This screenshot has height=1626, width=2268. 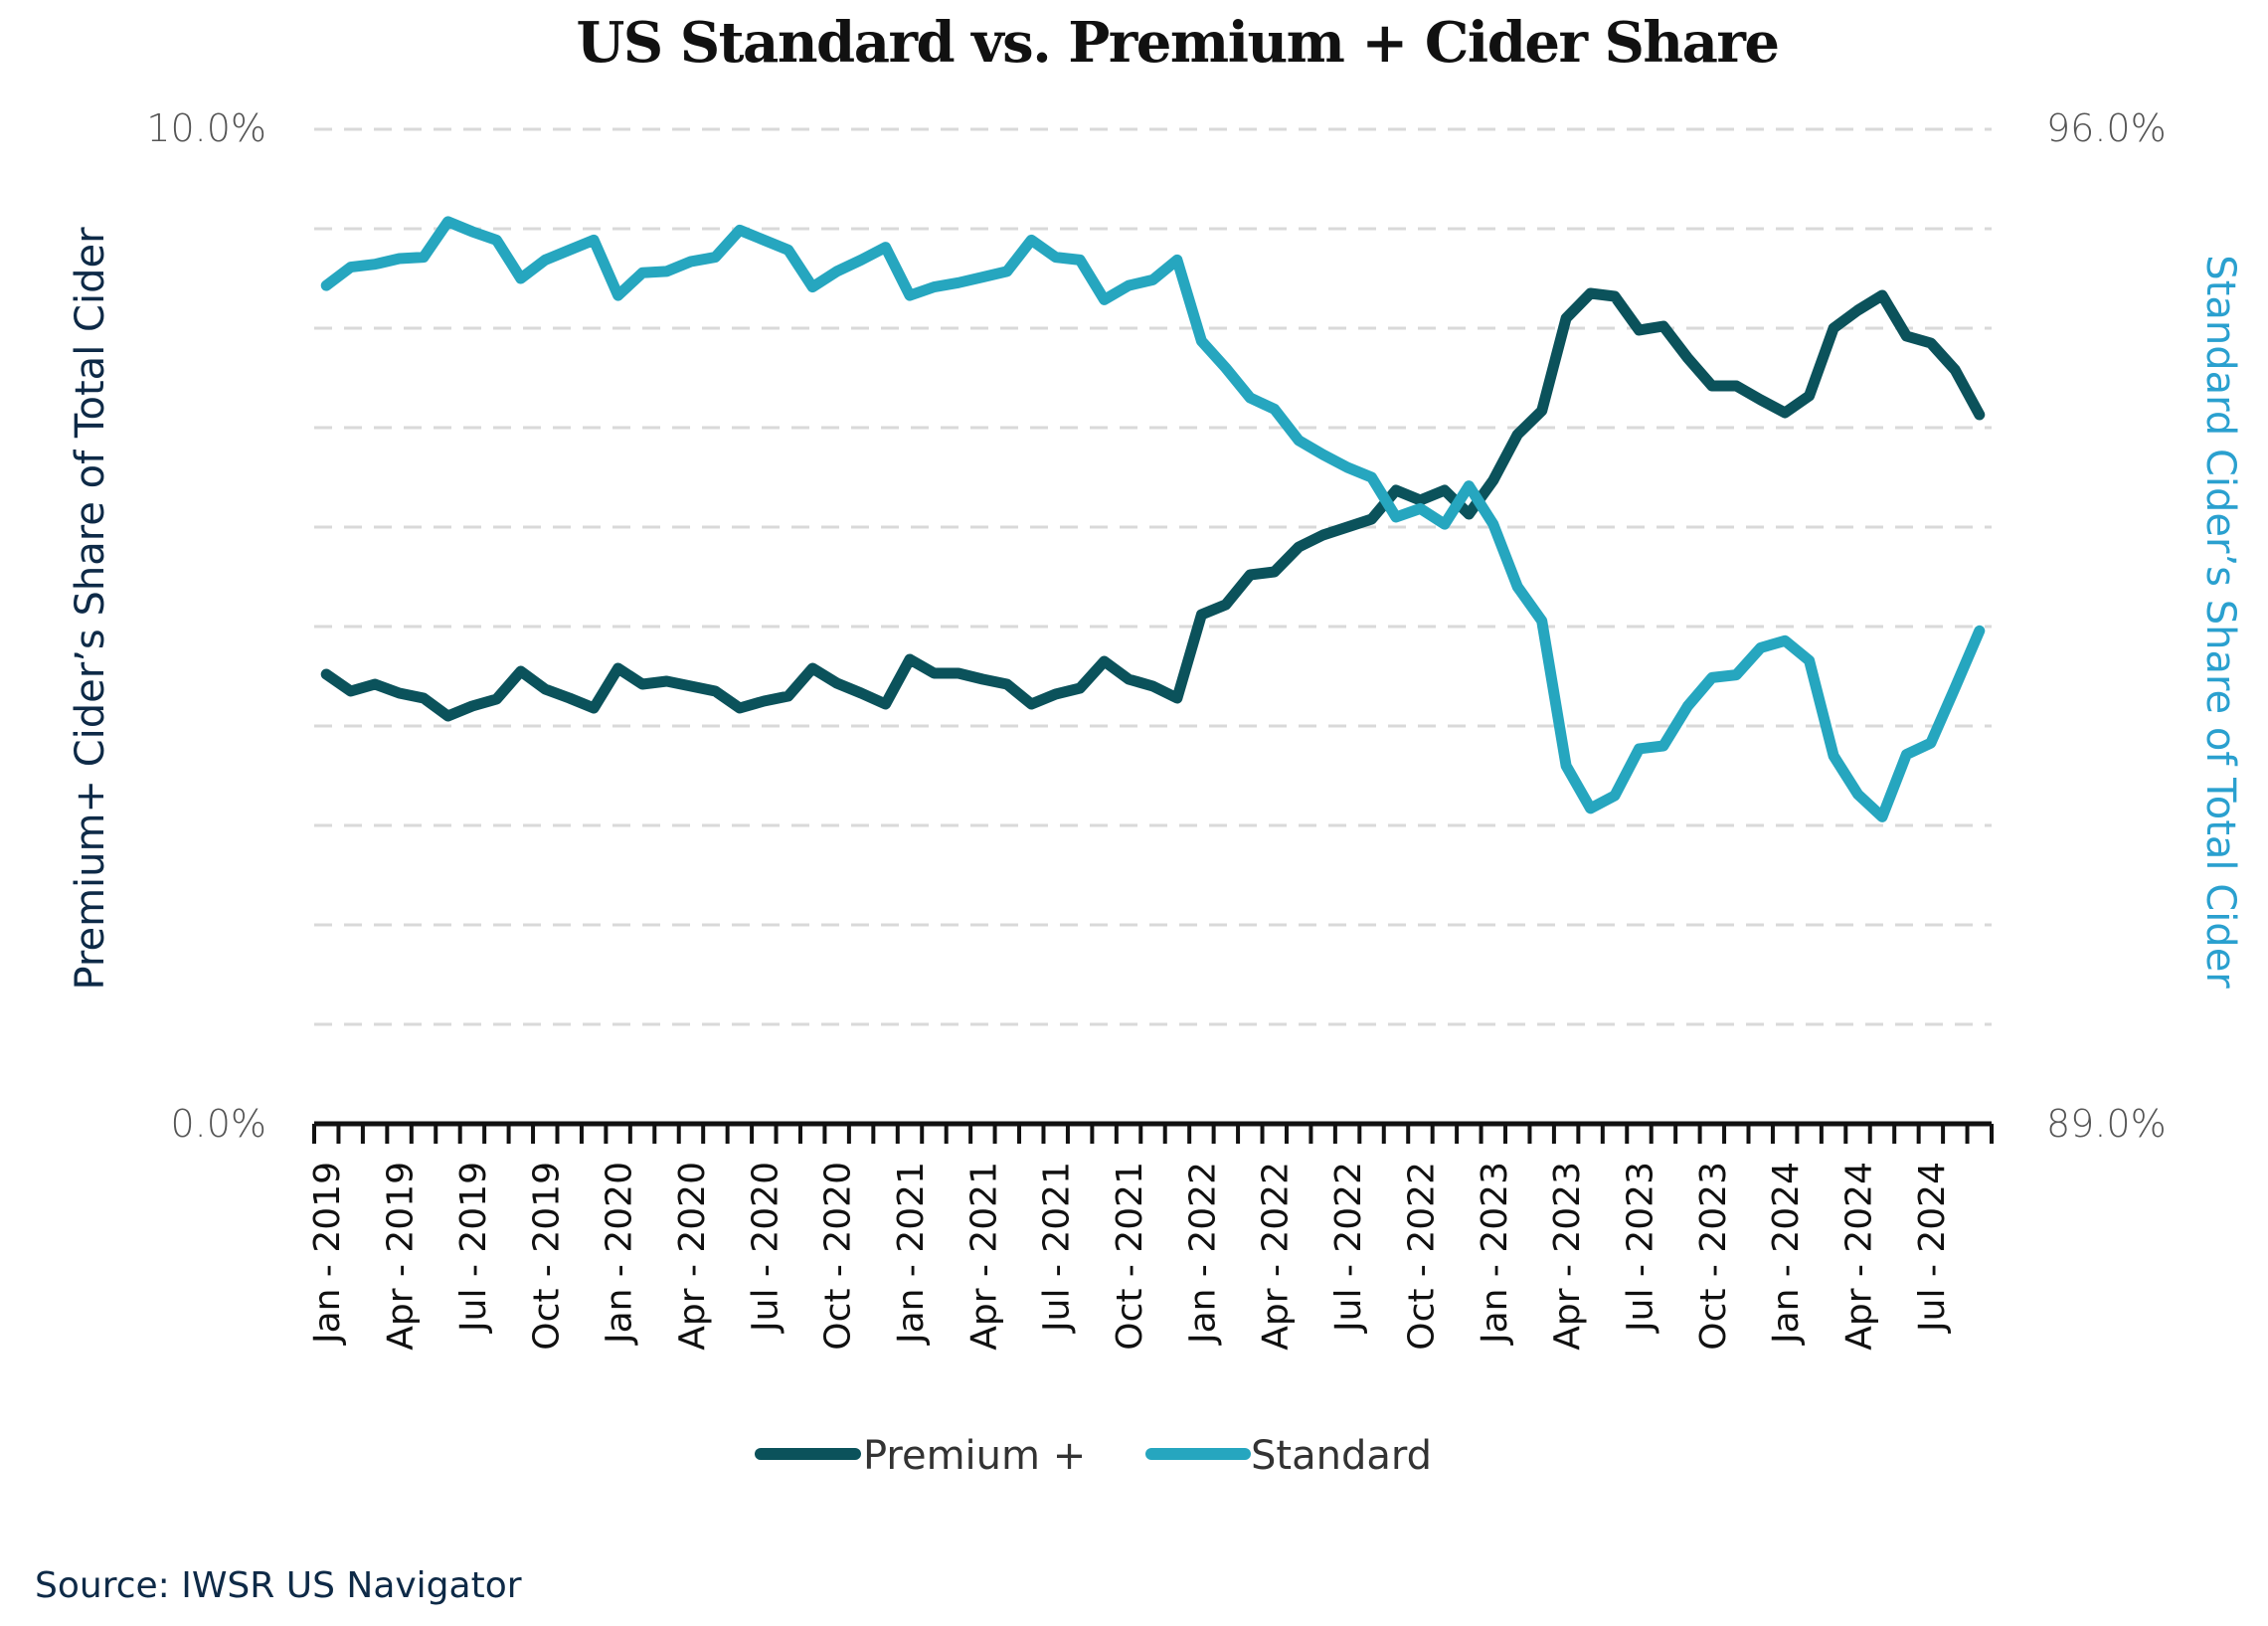 I want to click on x-tick-label: Jul - 2020, so click(x=765, y=1248).